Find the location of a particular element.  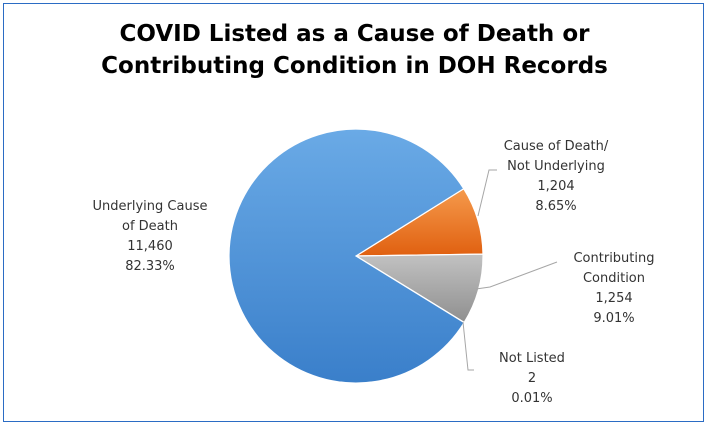

data-label-1: Contributing Condition 1,254 9.01% is located at coordinates (613, 288).